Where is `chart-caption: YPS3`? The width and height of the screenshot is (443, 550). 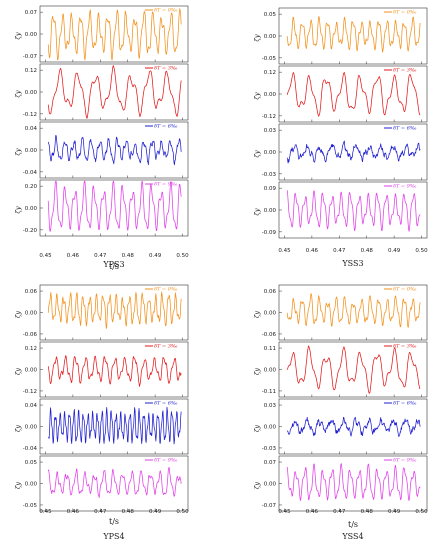 chart-caption: YPS3 is located at coordinates (113, 264).